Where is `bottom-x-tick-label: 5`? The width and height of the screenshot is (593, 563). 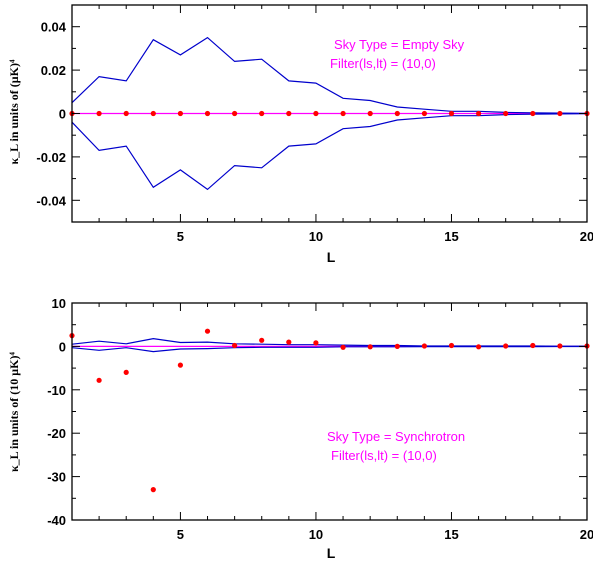 bottom-x-tick-label: 5 is located at coordinates (180, 534).